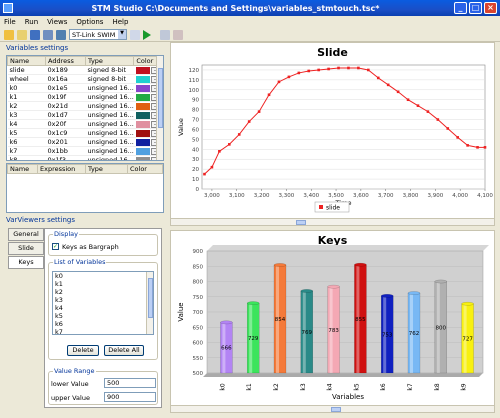 Image resolution: width=500 pixels, height=418 pixels. I want to click on menu-run: Run, so click(31, 22).